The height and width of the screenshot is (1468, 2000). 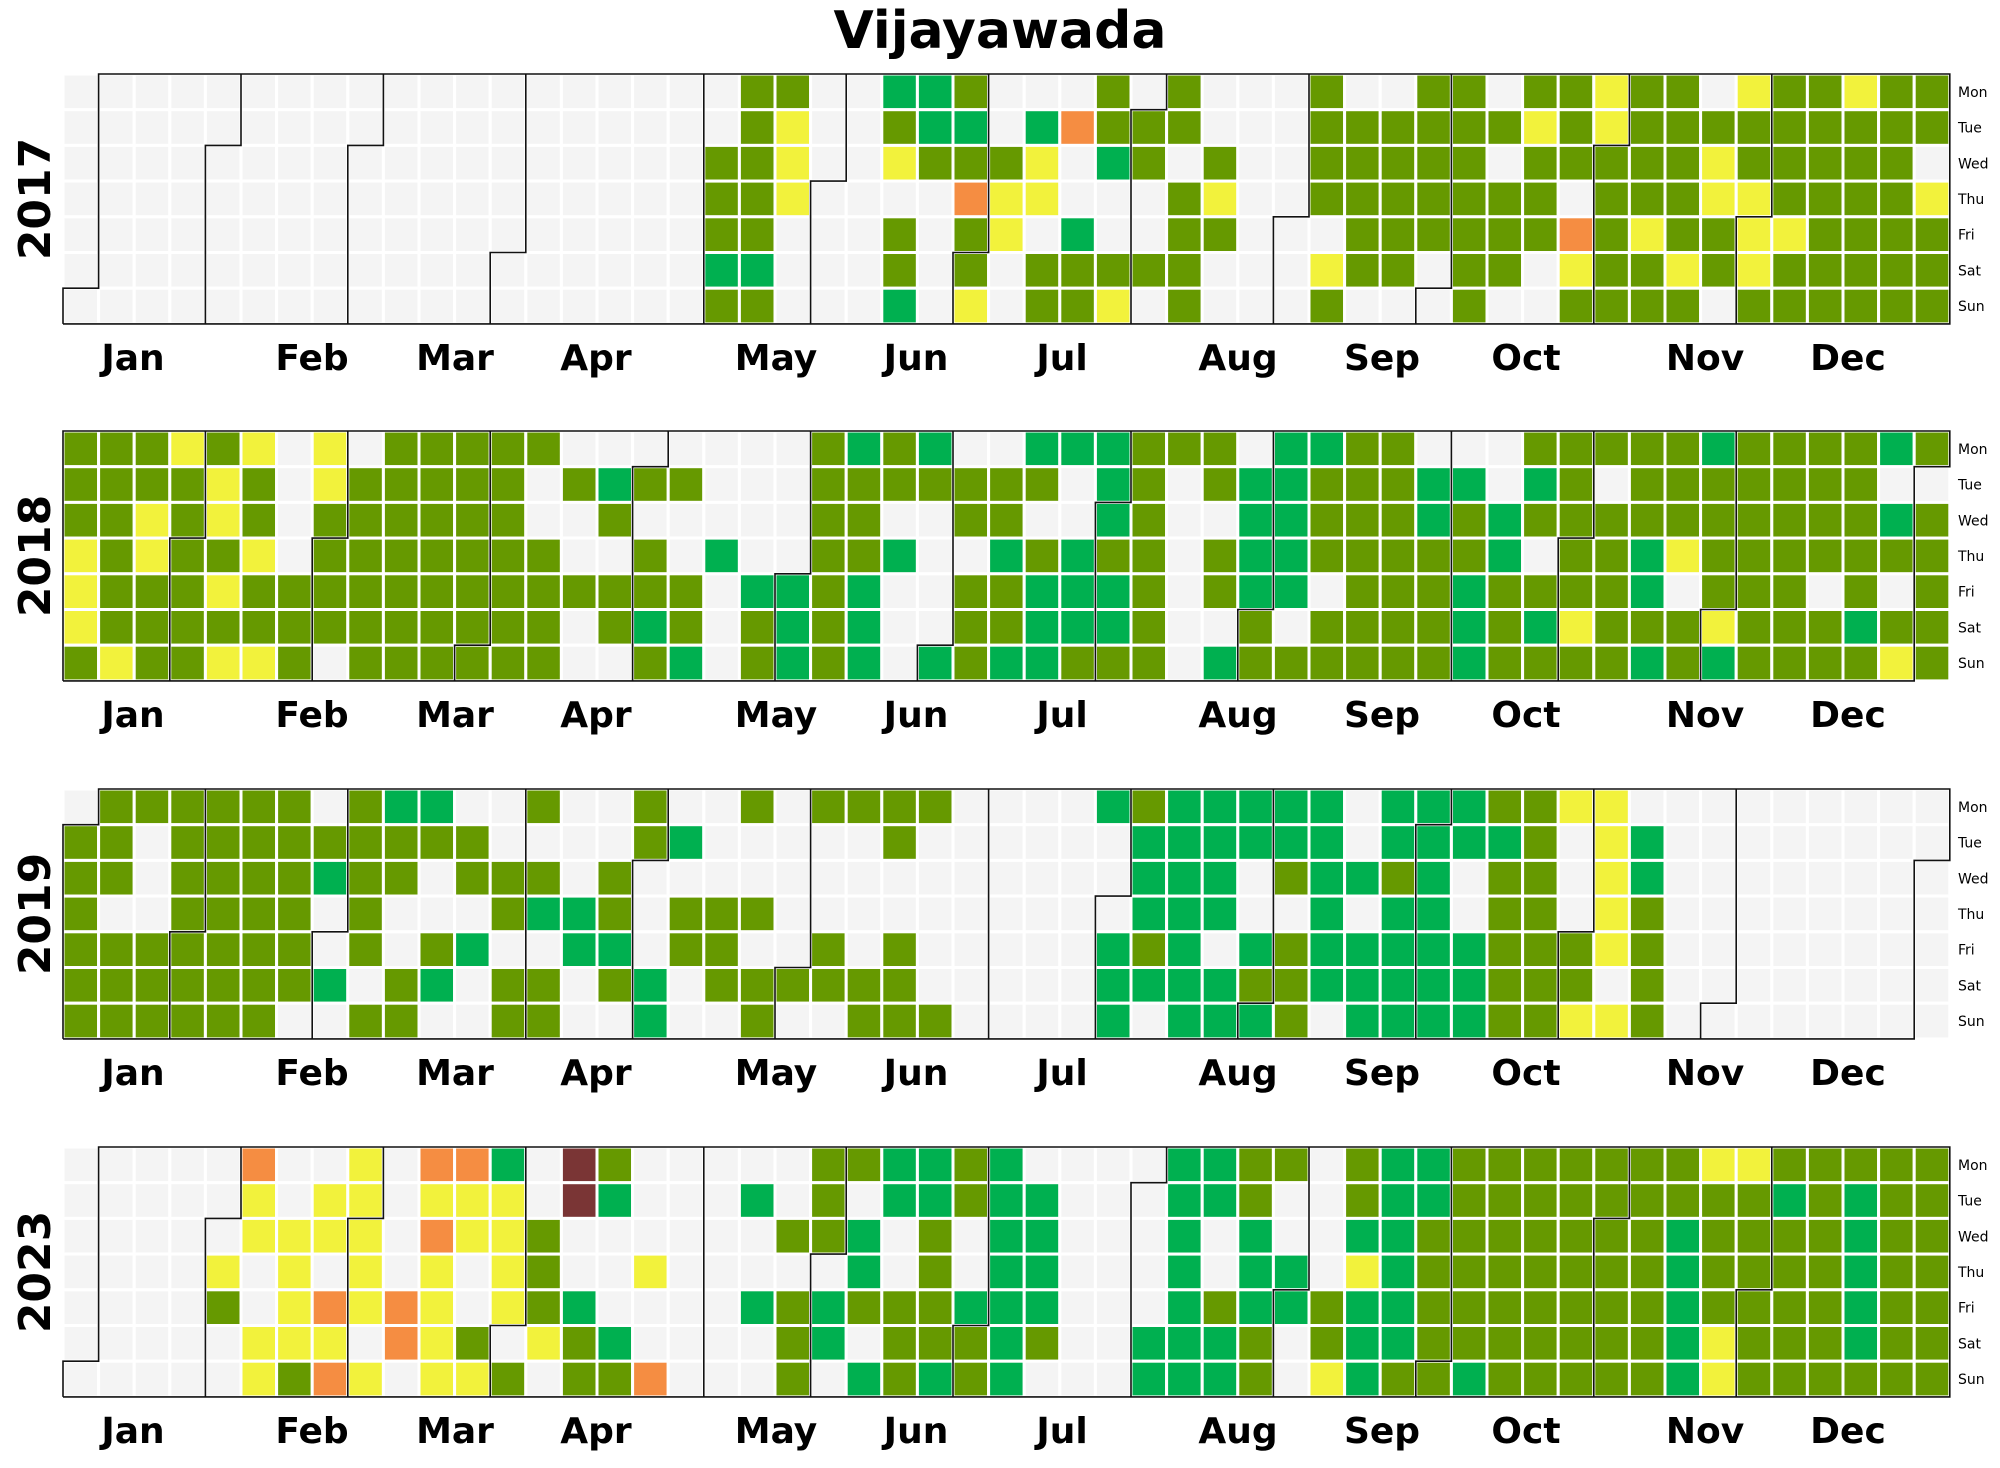 I want to click on weekday-label: Mon, so click(x=1973, y=93).